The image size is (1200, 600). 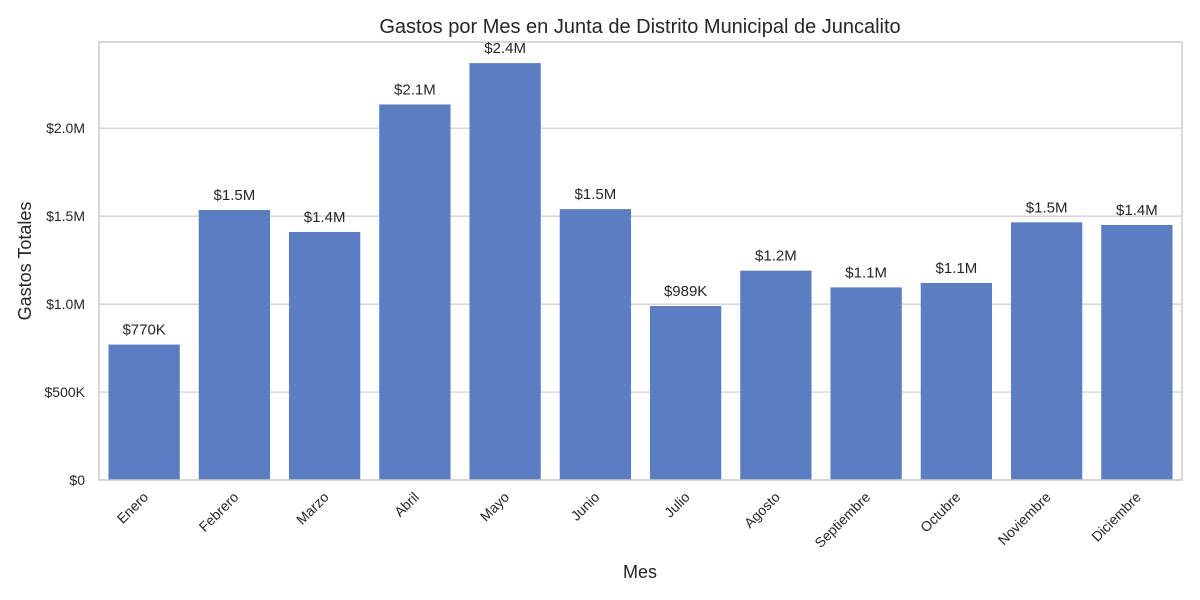 What do you see at coordinates (144, 412) in the screenshot?
I see `bar-enero` at bounding box center [144, 412].